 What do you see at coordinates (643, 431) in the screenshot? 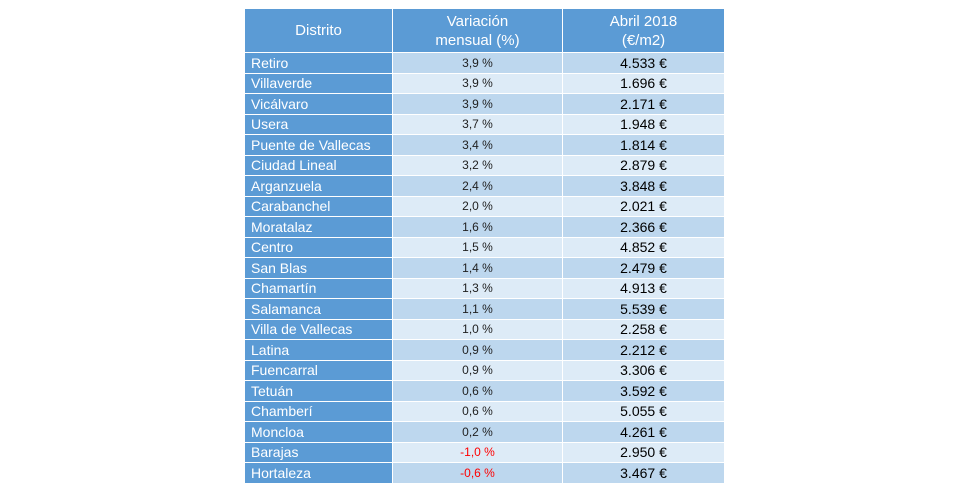
I see `price-cell: 4.261 €` at bounding box center [643, 431].